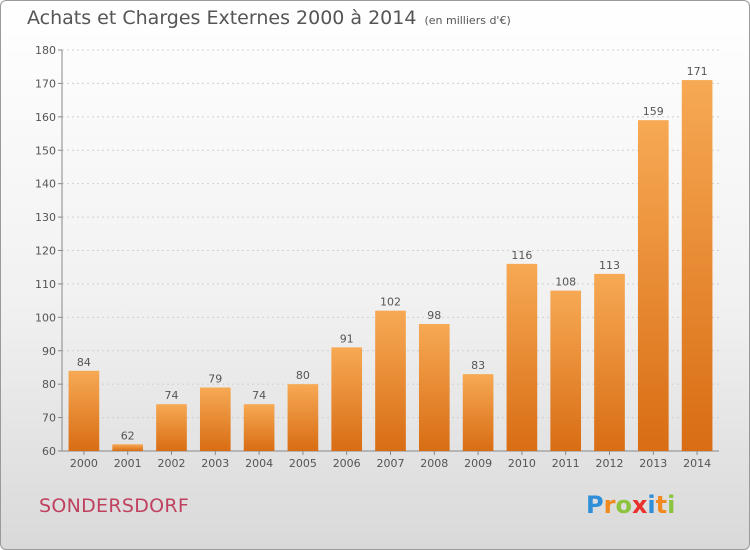 The width and height of the screenshot is (750, 550). I want to click on x-tick-label: 2002, so click(172, 463).